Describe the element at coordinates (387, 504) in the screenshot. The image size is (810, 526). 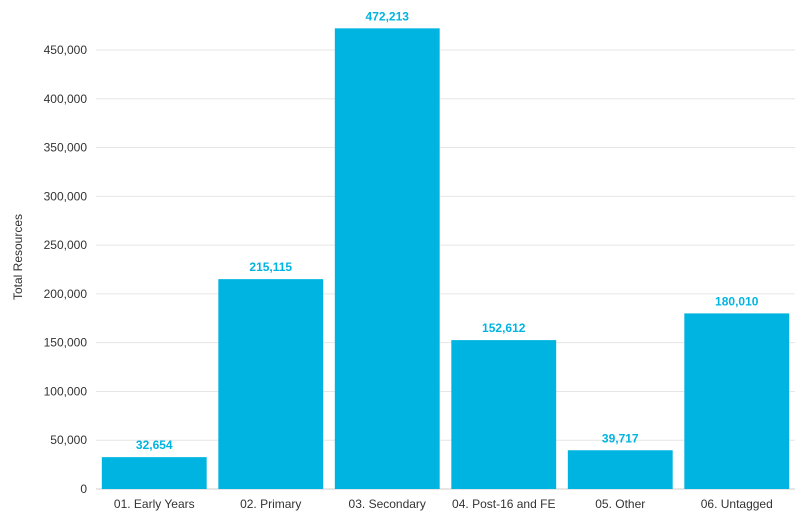
I see `x-tick-label: 03. Secondary` at that location.